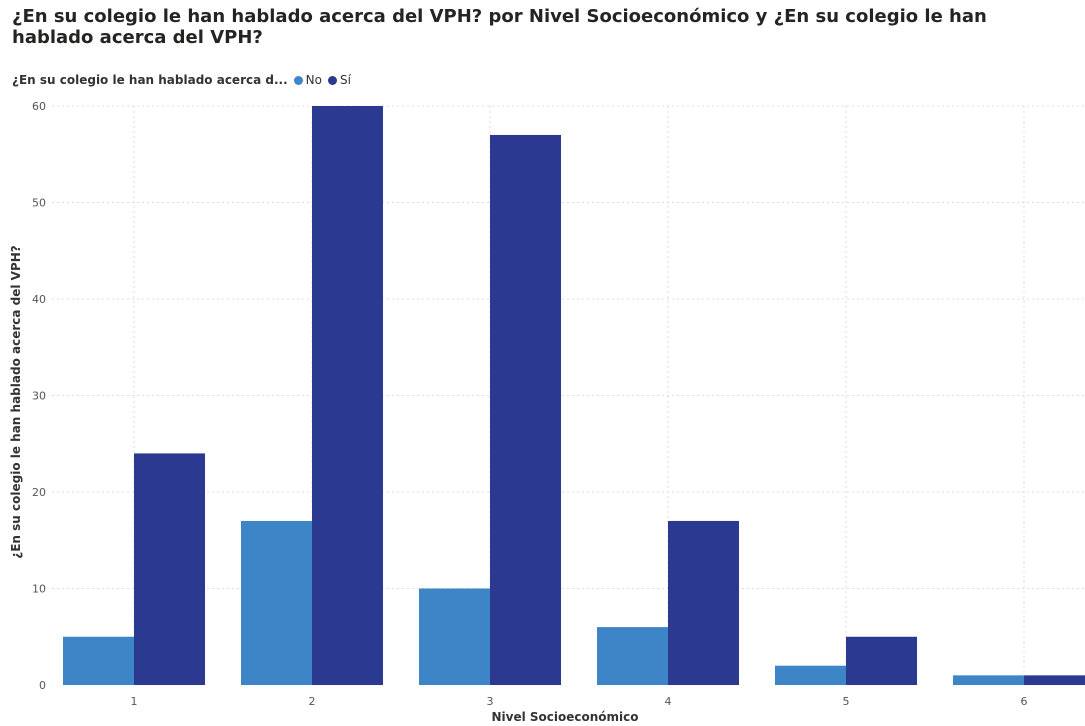 The height and width of the screenshot is (726, 1085). I want to click on y-tick-label: 60, so click(39, 106).